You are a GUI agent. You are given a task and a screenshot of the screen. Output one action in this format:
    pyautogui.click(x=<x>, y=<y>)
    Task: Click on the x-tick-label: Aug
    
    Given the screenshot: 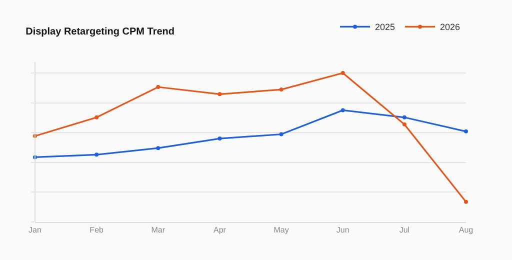 What is the action you would take?
    pyautogui.click(x=466, y=230)
    